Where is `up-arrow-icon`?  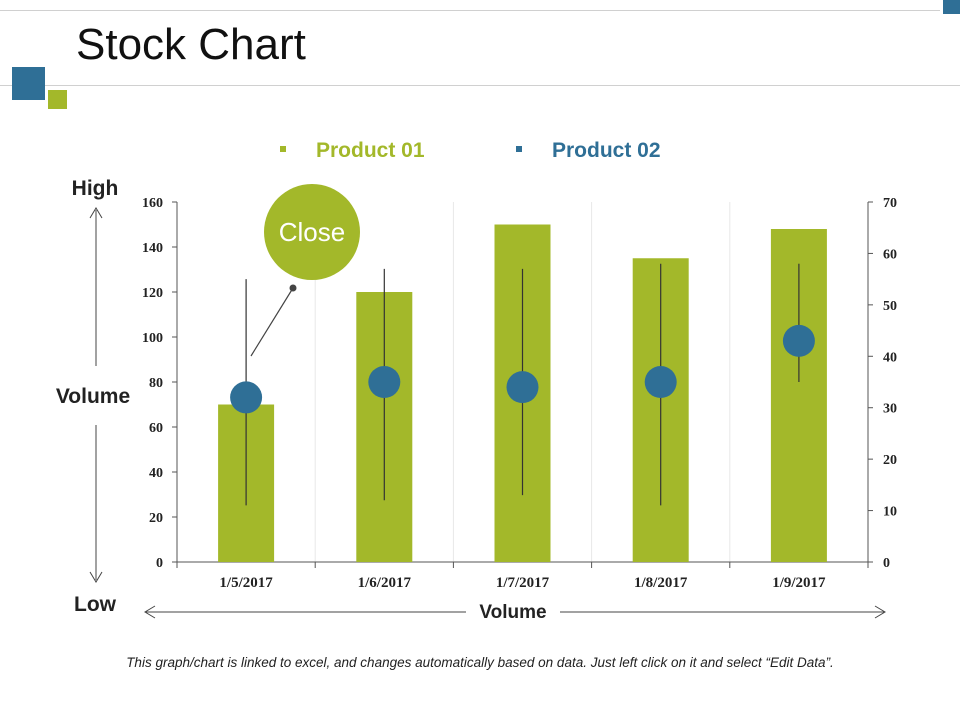 up-arrow-icon is located at coordinates (96, 213).